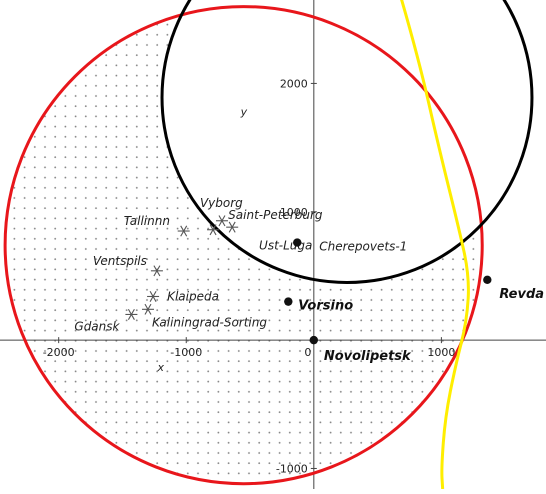 The height and width of the screenshot is (494, 546). I want to click on x-tick-label: 1000, so click(441, 352).